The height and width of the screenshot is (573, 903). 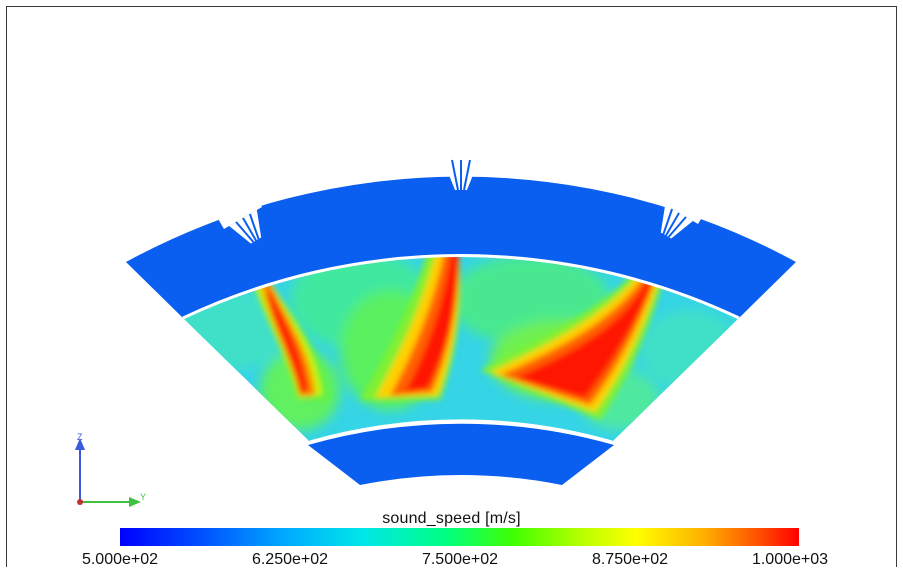 What do you see at coordinates (790, 559) in the screenshot?
I see `colorbar-tick-max: 1.000e+03` at bounding box center [790, 559].